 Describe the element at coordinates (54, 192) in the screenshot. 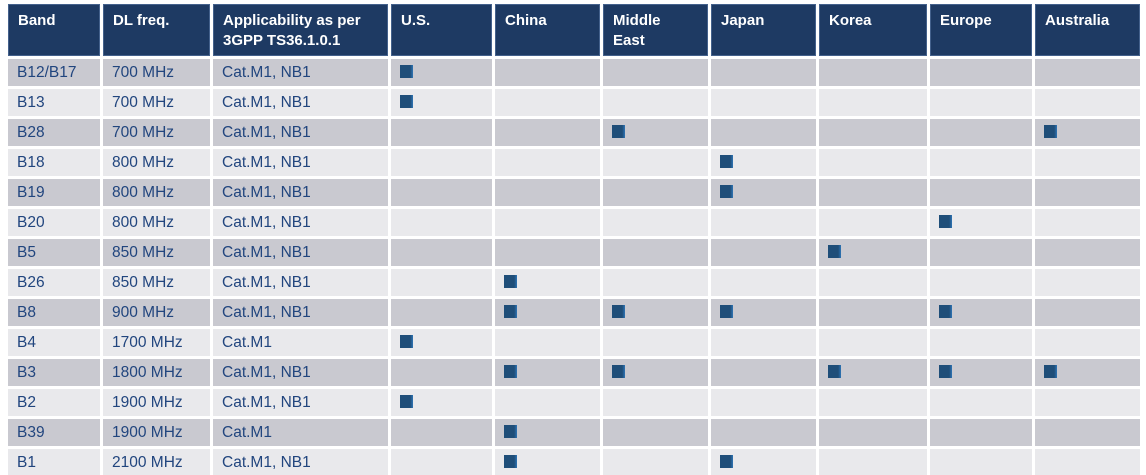

I see `band-cell: B19` at that location.